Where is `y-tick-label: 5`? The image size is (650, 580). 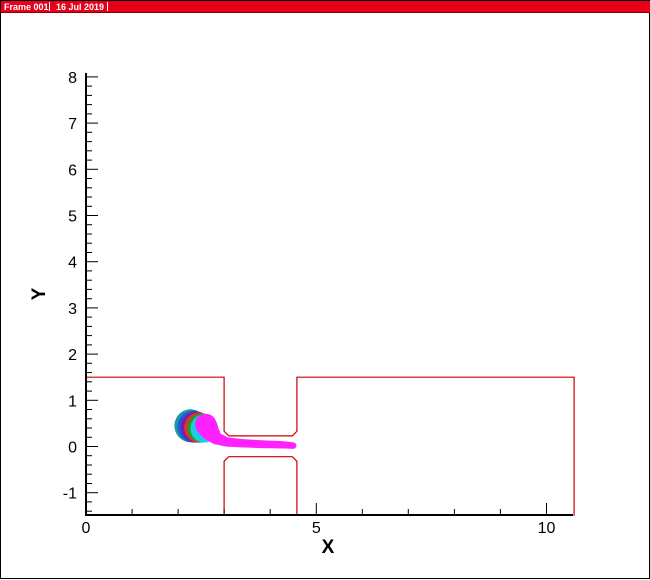
y-tick-label: 5 is located at coordinates (72, 217).